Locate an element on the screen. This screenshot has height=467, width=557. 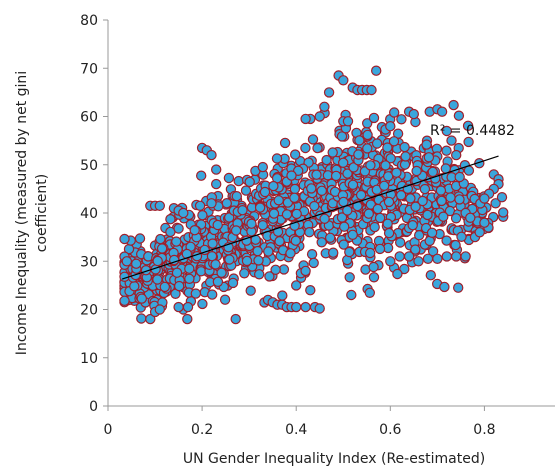
y-tick-label: 30 is located at coordinates (89, 262).